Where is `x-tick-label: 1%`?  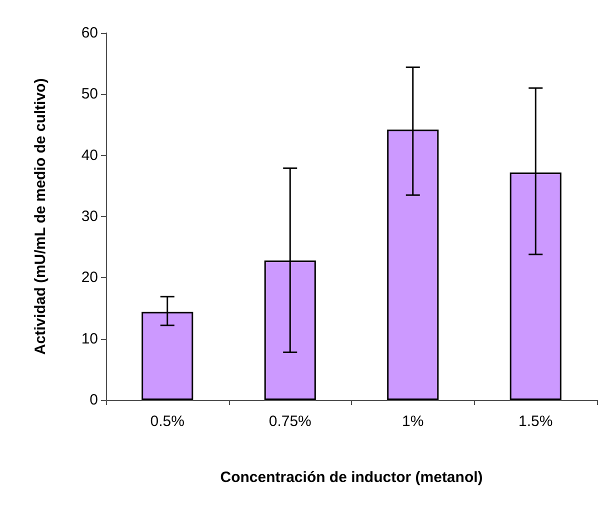
x-tick-label: 1% is located at coordinates (413, 421).